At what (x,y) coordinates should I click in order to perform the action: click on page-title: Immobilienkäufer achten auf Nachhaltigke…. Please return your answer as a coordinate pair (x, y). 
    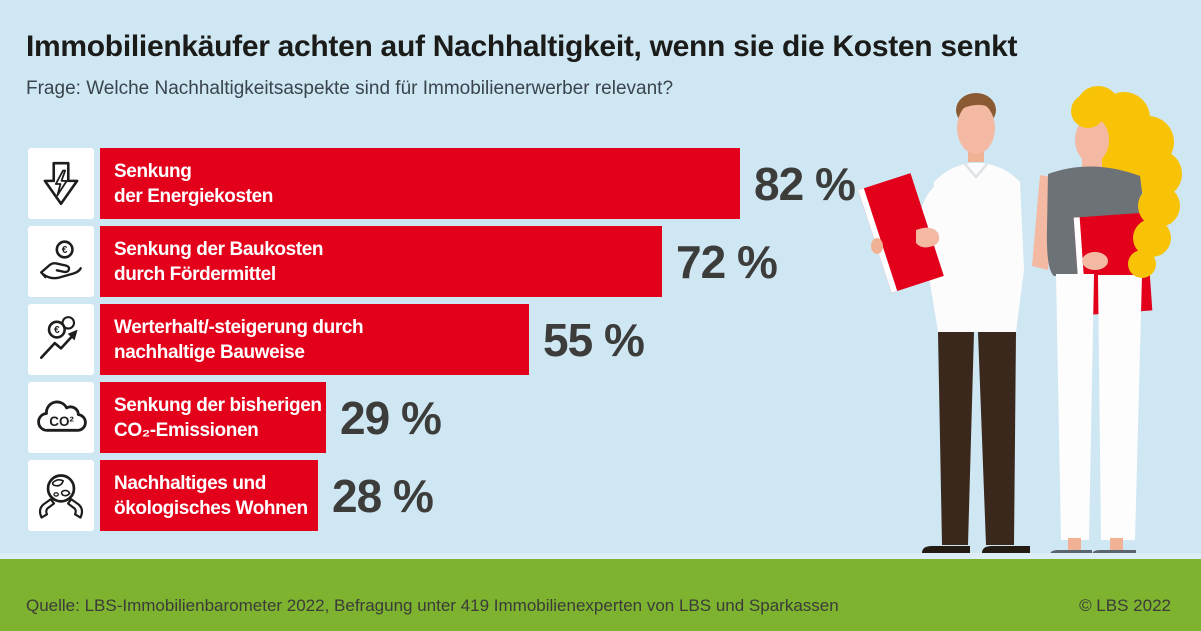
    Looking at the image, I should click on (522, 46).